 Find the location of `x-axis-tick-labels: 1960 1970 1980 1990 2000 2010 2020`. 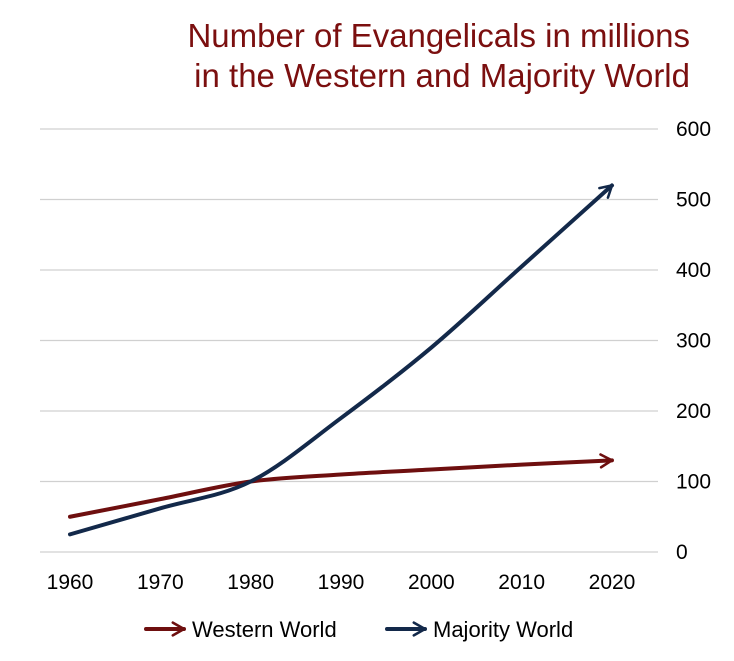

x-axis-tick-labels: 1960 1970 1980 1990 2000 2010 2020 is located at coordinates (341, 582).